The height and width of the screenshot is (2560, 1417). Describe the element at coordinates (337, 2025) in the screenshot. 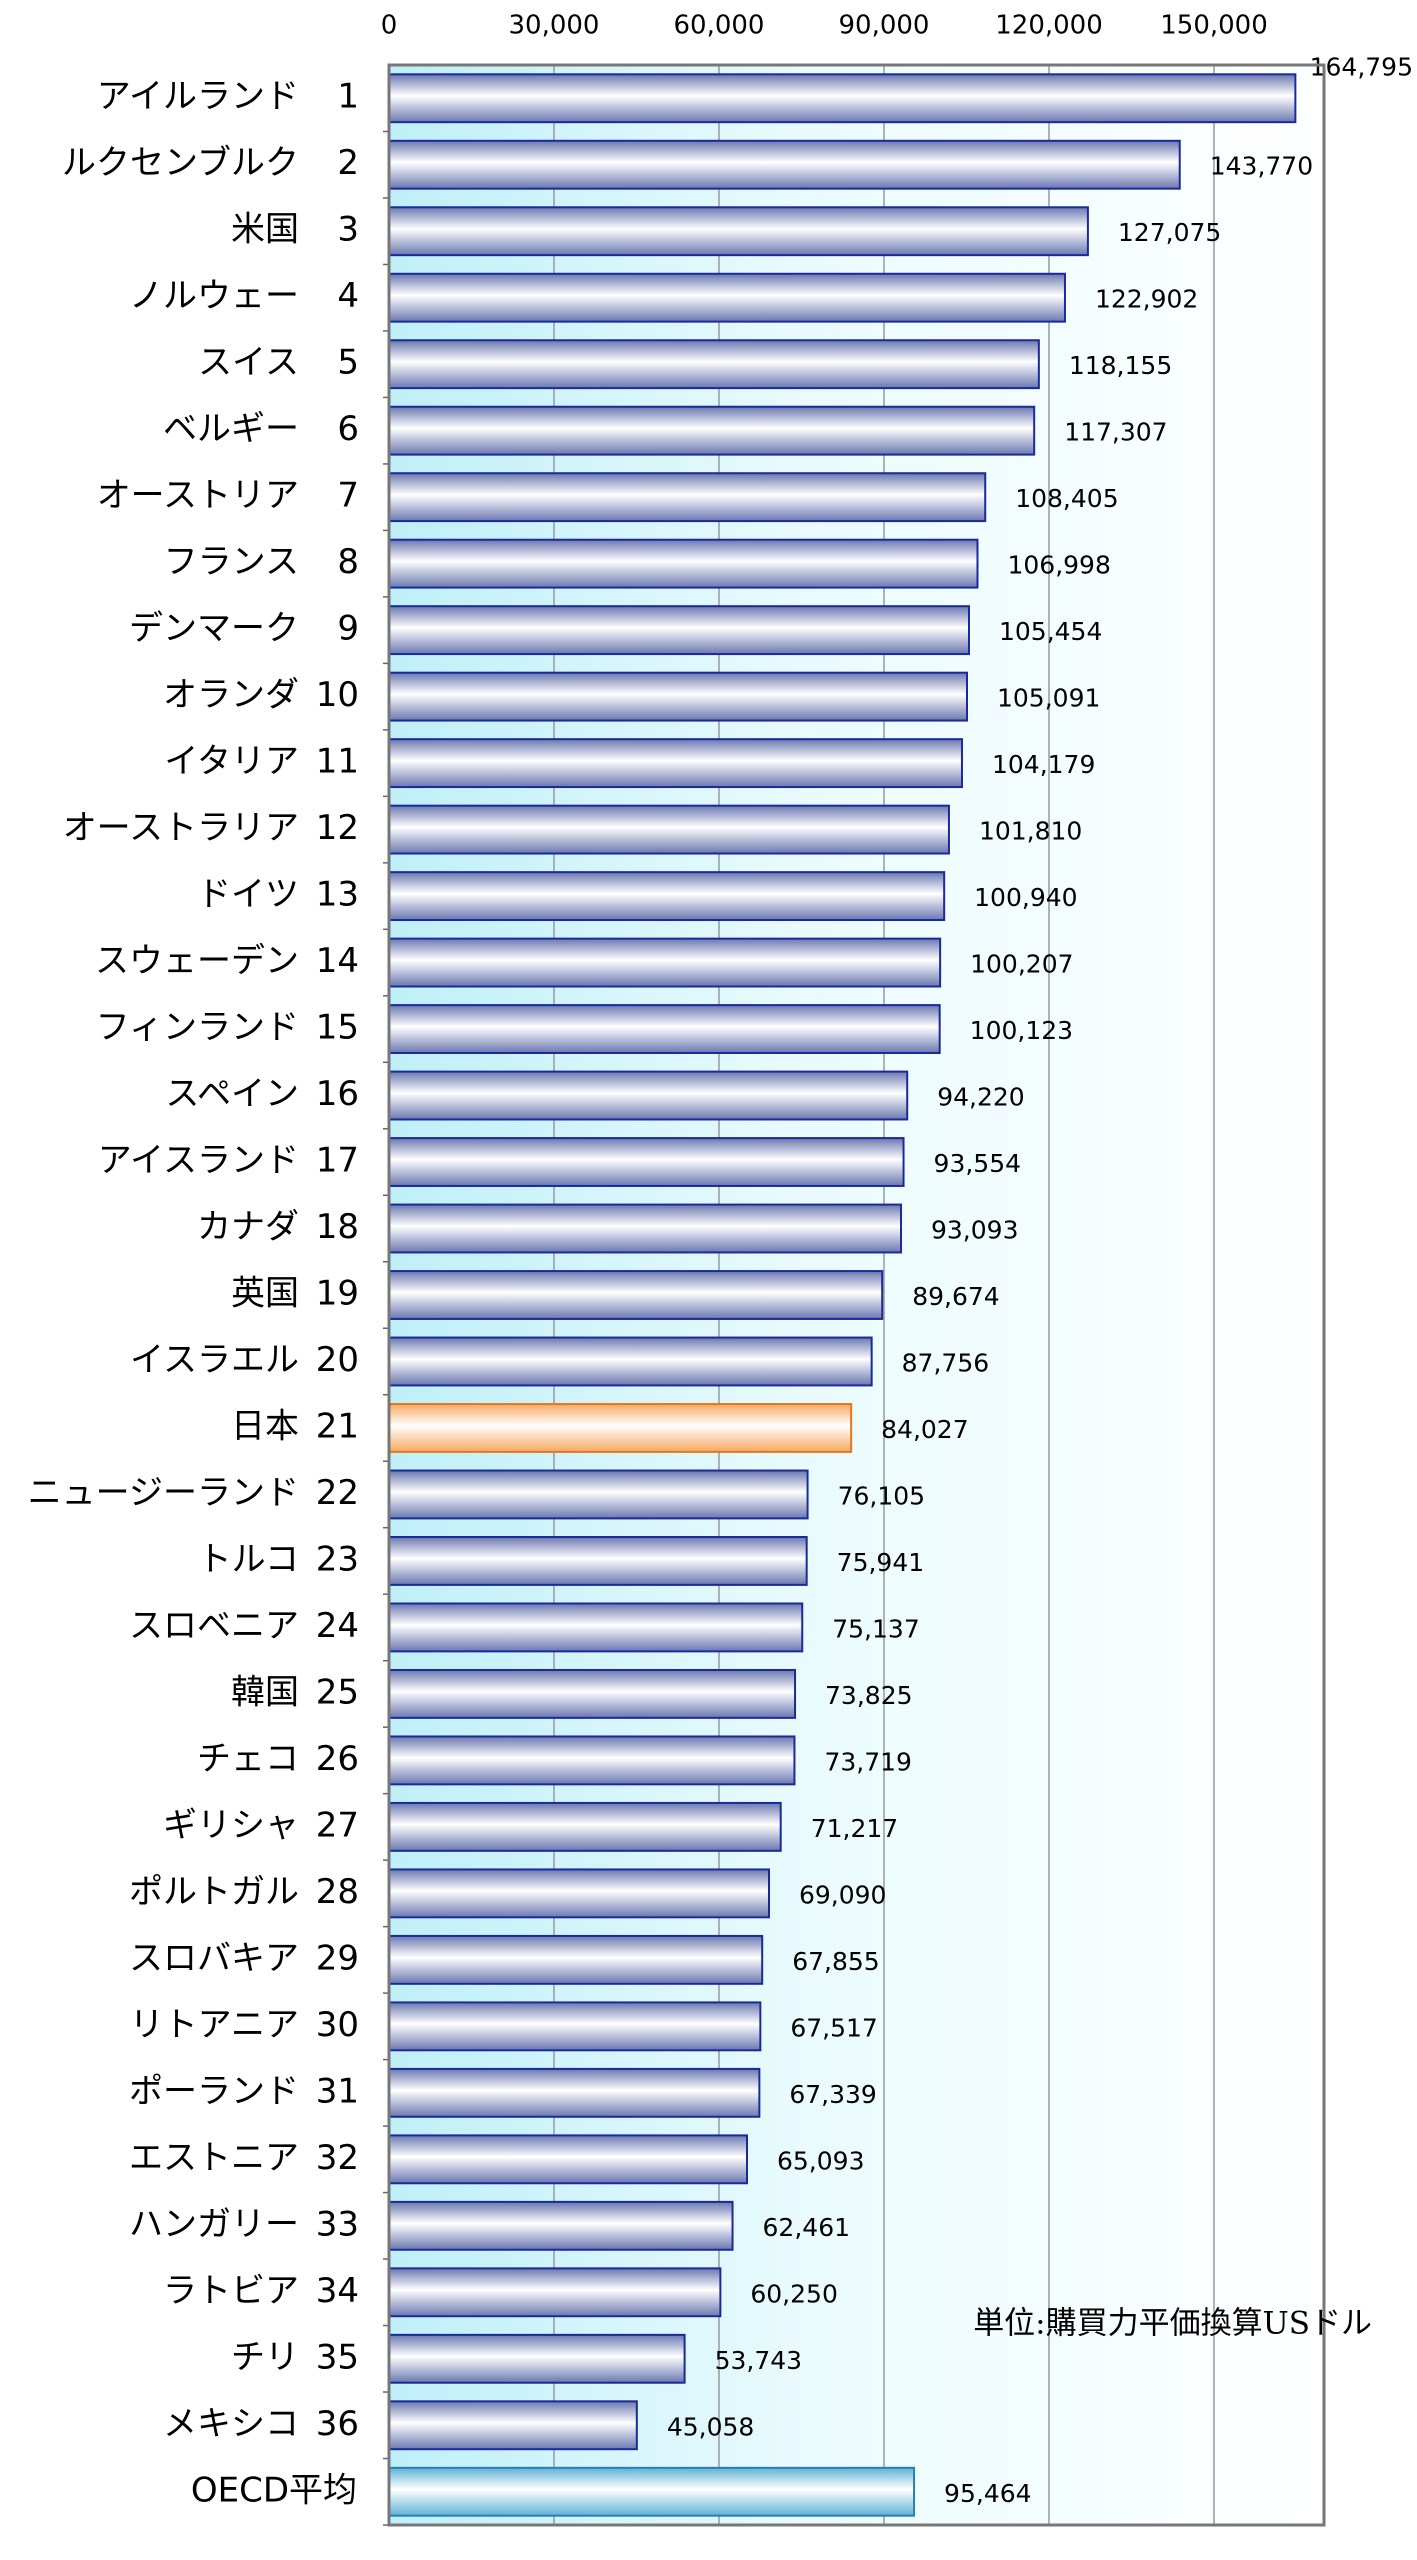

I see `rank-label: 30` at that location.